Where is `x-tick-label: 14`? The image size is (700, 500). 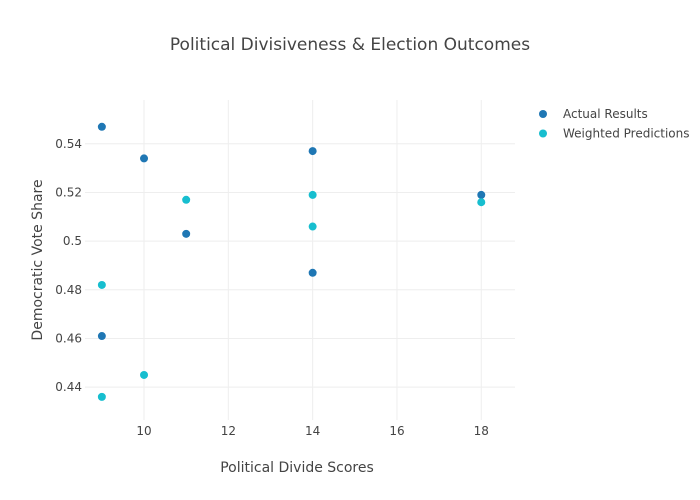 x-tick-label: 14 is located at coordinates (312, 431).